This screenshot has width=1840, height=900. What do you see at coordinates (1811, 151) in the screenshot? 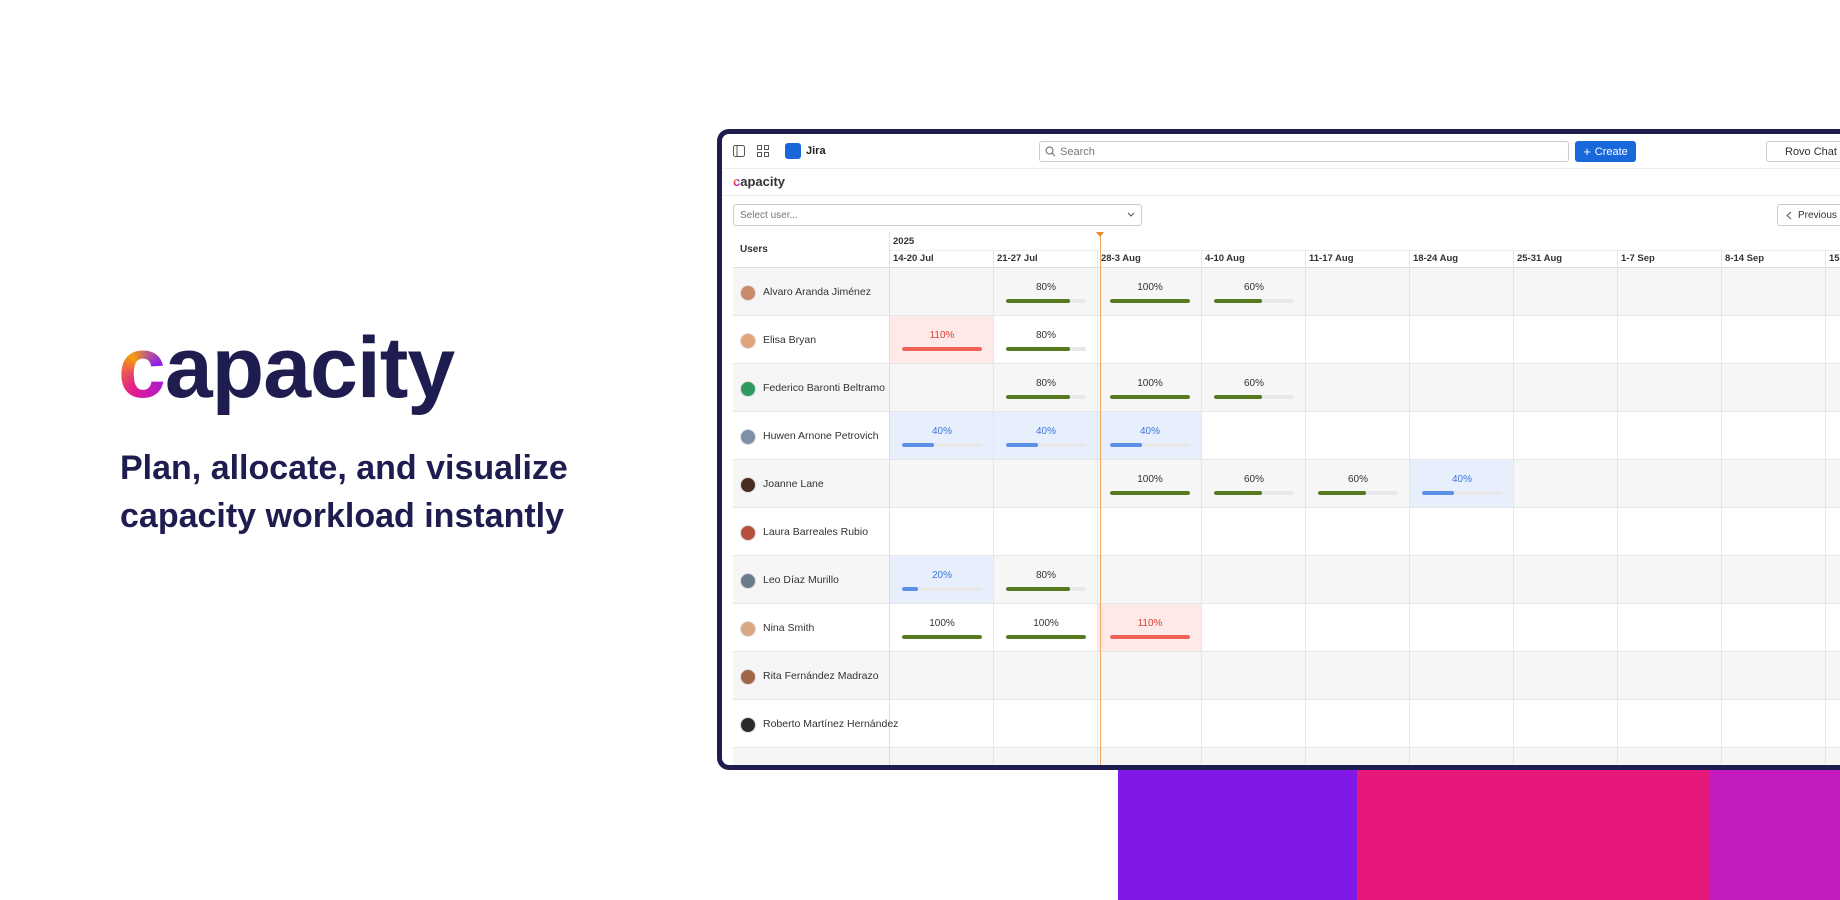
I see `chat-label: Rovo Chat` at bounding box center [1811, 151].